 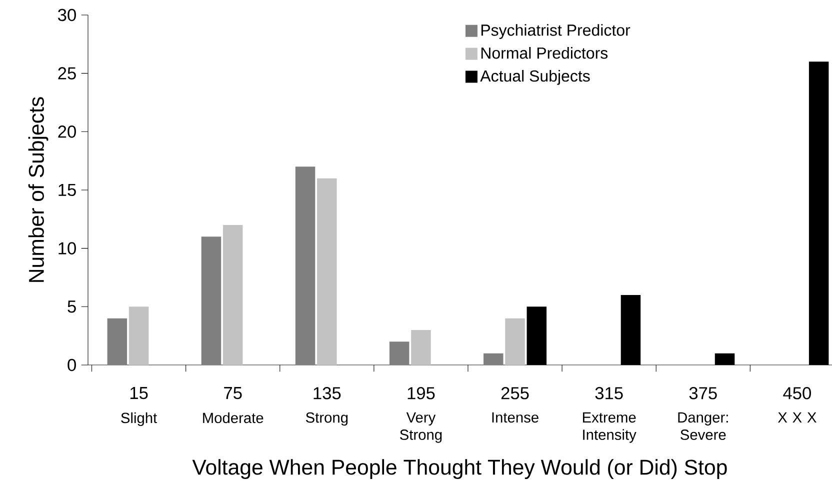 I want to click on x-tick-label: 375, so click(x=703, y=393).